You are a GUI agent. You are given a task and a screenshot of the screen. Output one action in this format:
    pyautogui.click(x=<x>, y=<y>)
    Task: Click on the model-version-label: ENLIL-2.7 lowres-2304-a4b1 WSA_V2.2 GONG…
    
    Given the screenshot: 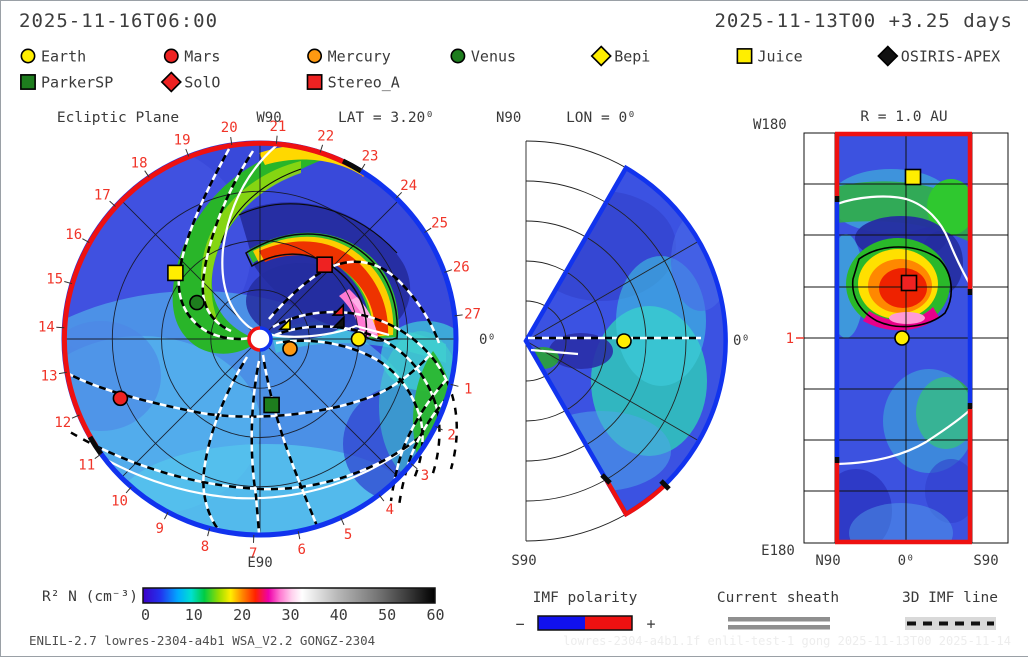 What is the action you would take?
    pyautogui.click(x=202, y=640)
    